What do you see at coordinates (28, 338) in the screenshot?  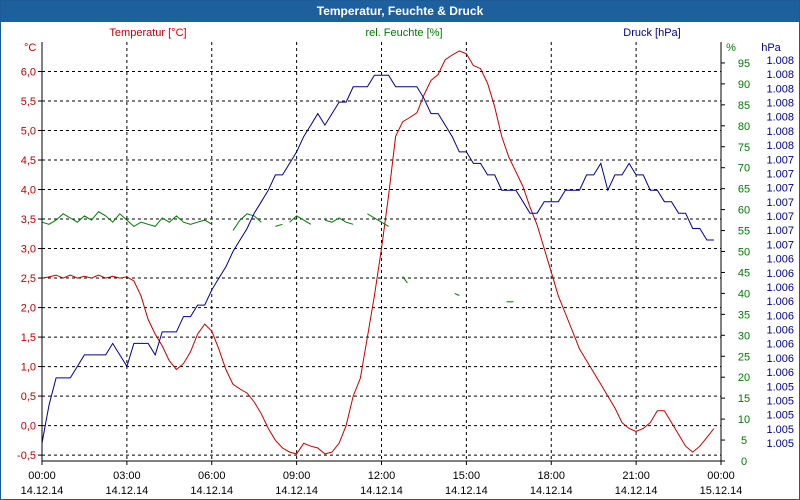 I see `temperature-tick-label: 1,5` at bounding box center [28, 338].